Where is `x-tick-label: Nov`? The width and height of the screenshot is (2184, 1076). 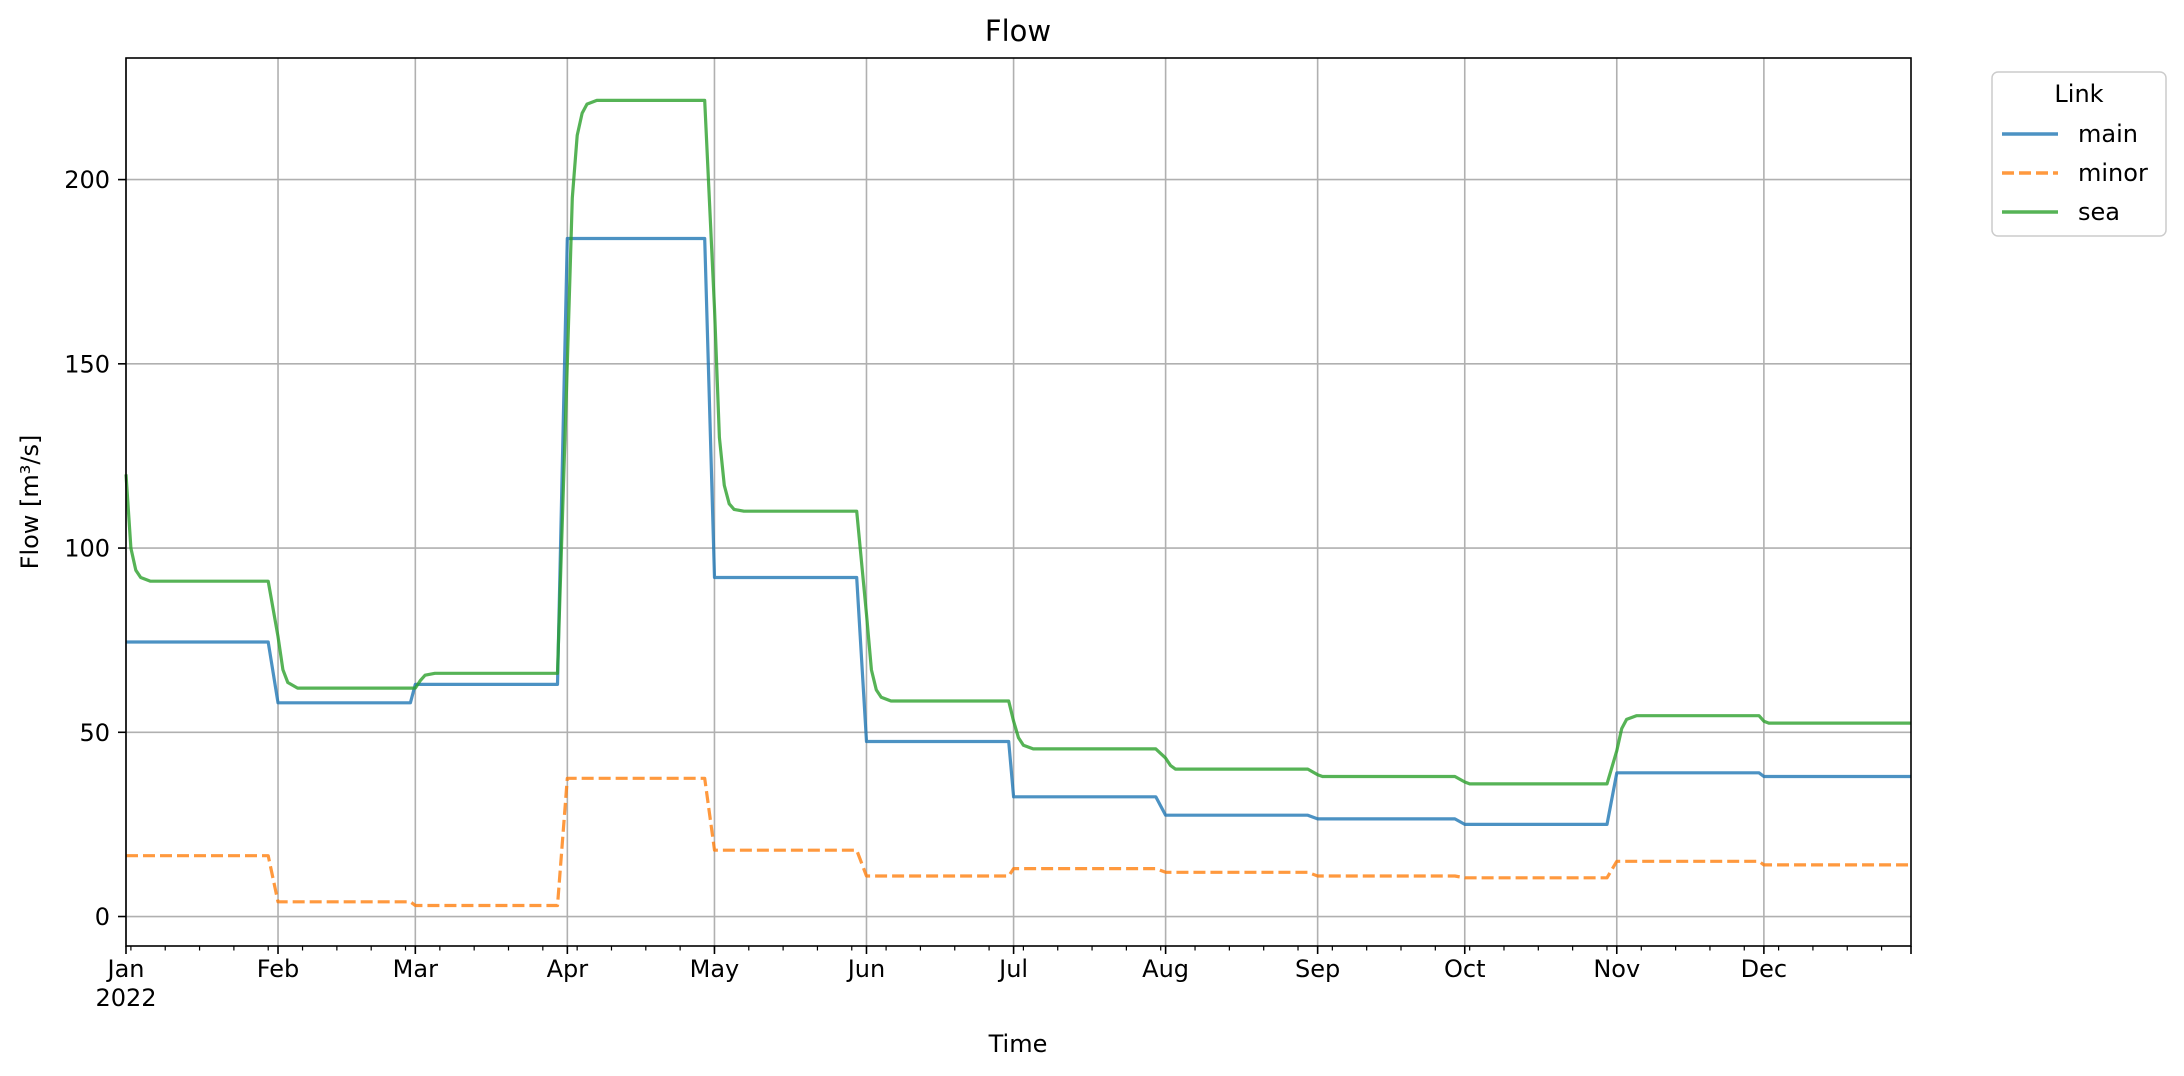 x-tick-label: Nov is located at coordinates (1616, 969).